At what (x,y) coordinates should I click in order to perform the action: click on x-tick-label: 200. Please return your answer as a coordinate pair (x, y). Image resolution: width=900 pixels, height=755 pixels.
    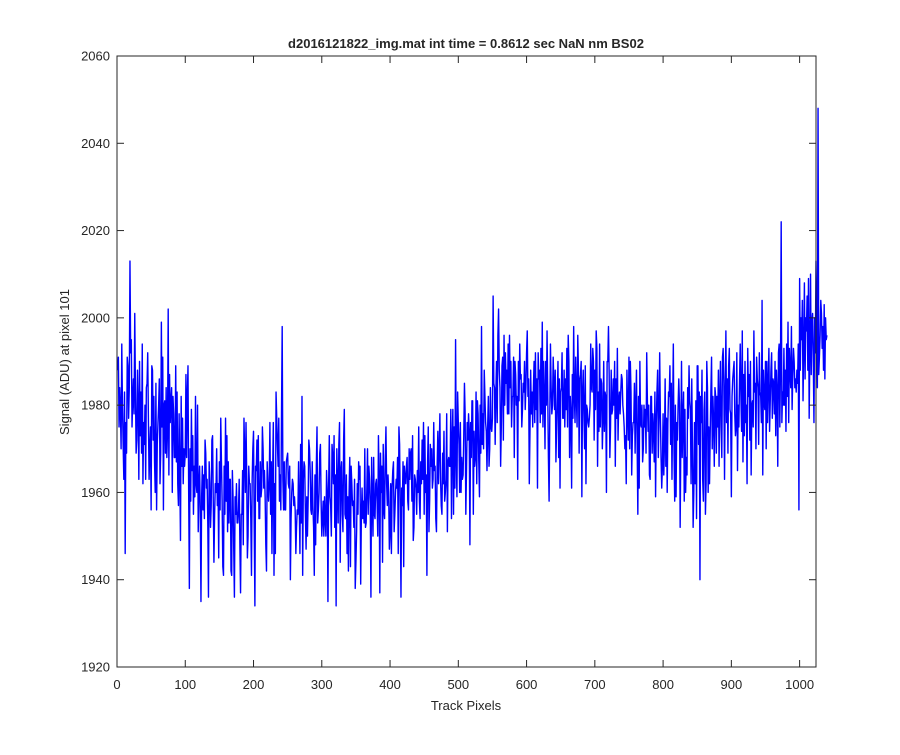
    Looking at the image, I should click on (254, 684).